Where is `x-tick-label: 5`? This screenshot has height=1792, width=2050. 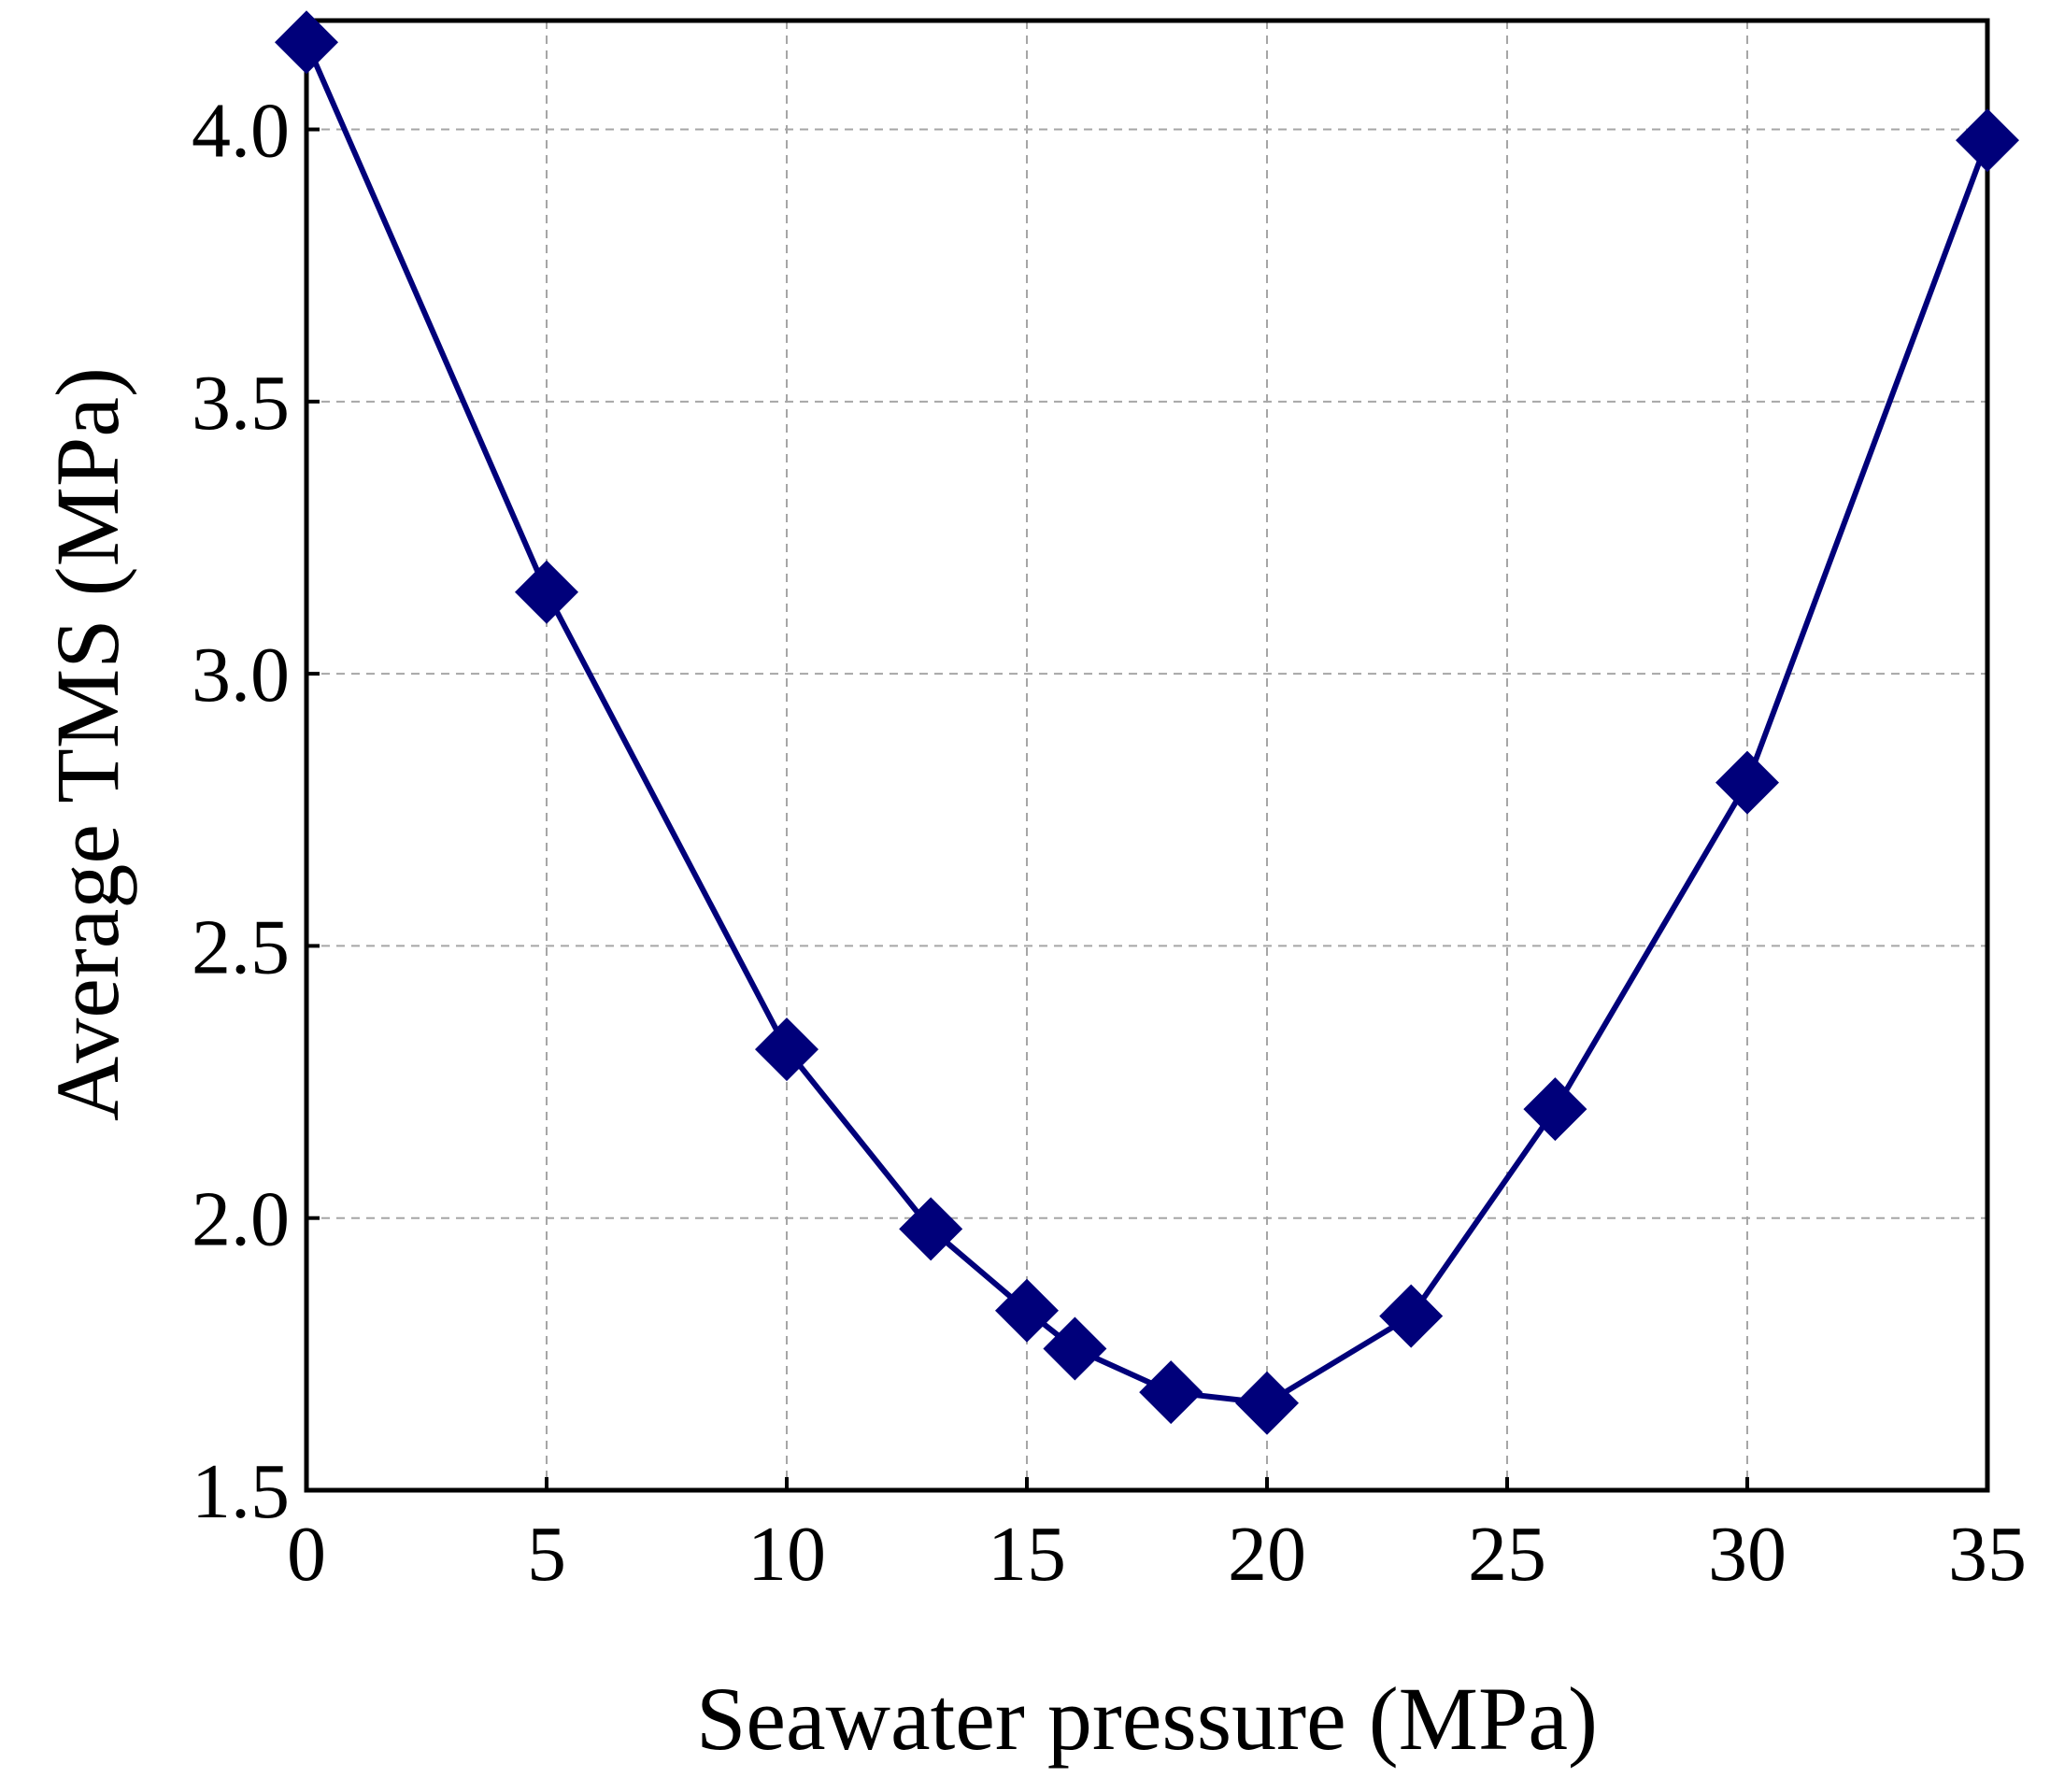 x-tick-label: 5 is located at coordinates (546, 1554).